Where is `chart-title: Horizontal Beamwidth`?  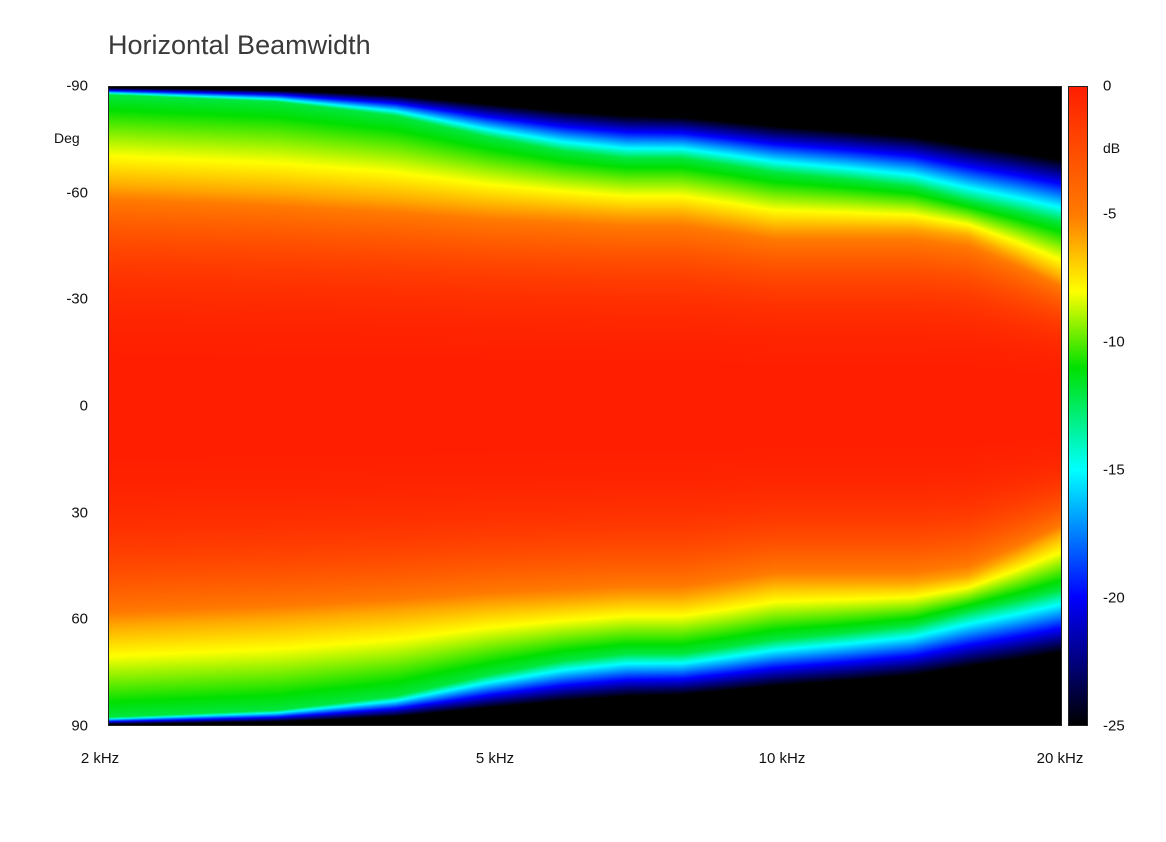
chart-title: Horizontal Beamwidth is located at coordinates (239, 45).